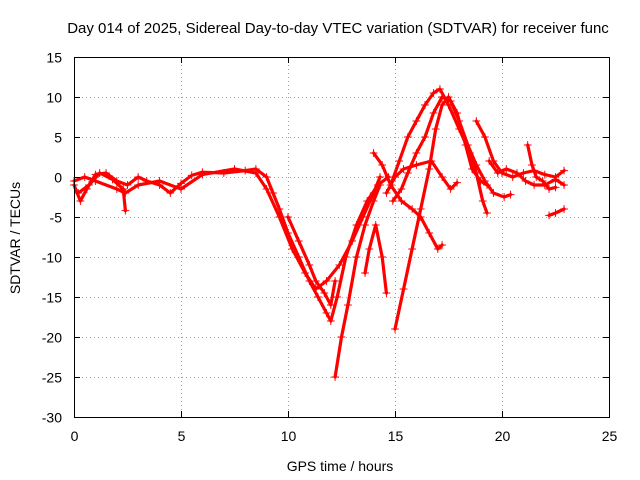 The width and height of the screenshot is (640, 480). Describe the element at coordinates (52, 338) in the screenshot. I see `y-tick-label: -20` at that location.